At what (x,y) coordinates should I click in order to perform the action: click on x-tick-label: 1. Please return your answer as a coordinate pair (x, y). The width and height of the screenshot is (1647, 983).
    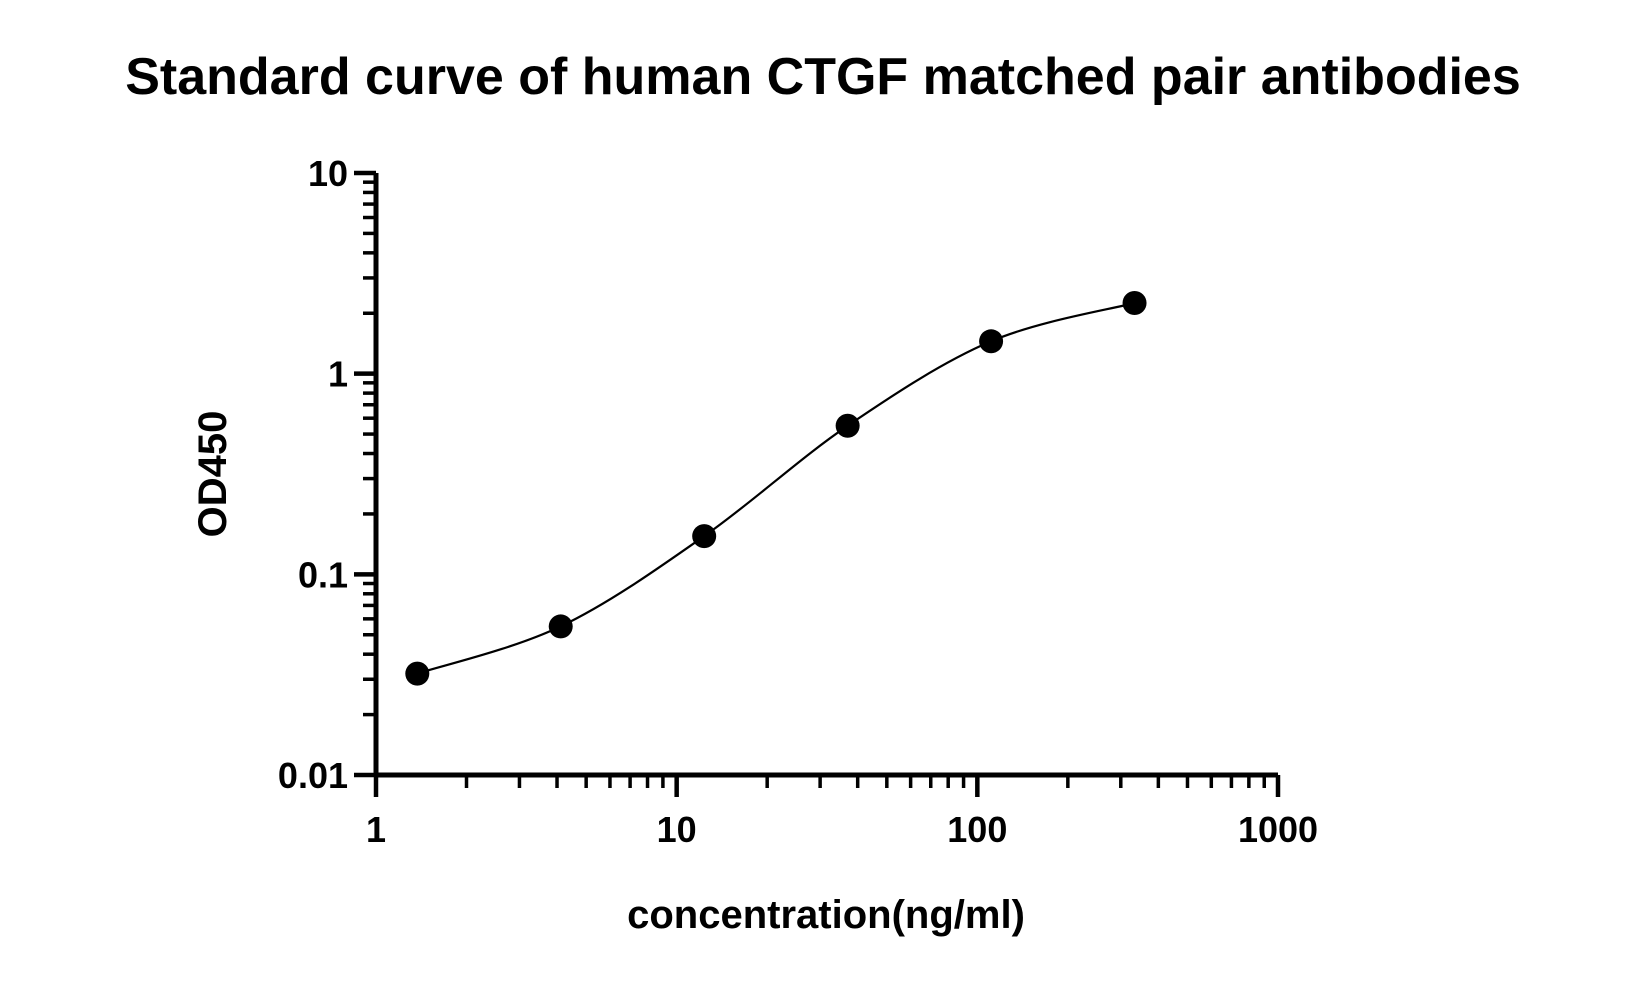
    Looking at the image, I should click on (376, 829).